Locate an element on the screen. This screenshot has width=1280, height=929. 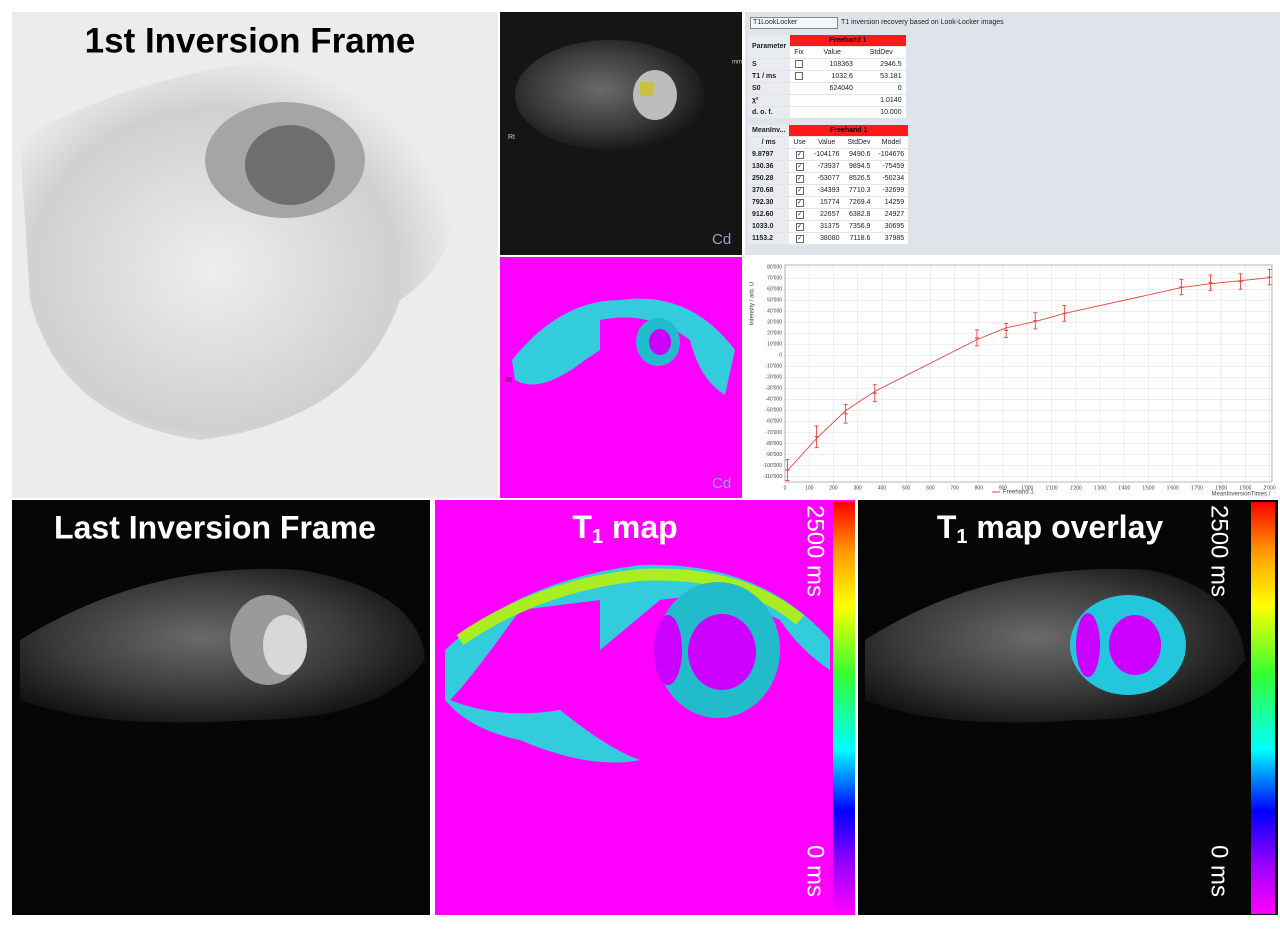
cell: -53077 is located at coordinates (826, 178).